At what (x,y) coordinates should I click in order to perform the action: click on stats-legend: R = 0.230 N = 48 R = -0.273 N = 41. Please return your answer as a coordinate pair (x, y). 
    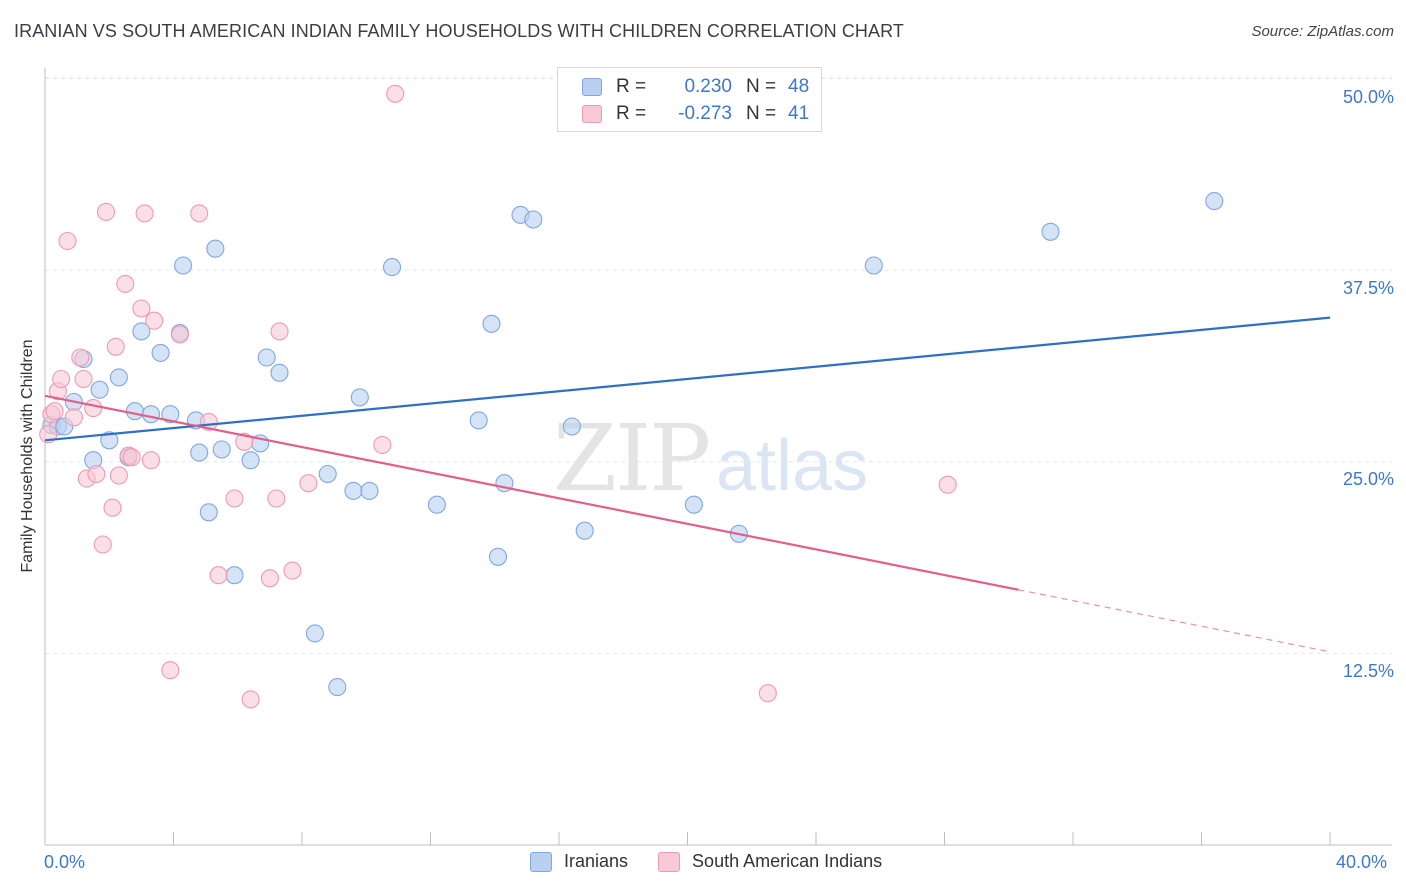
    Looking at the image, I should click on (689, 99).